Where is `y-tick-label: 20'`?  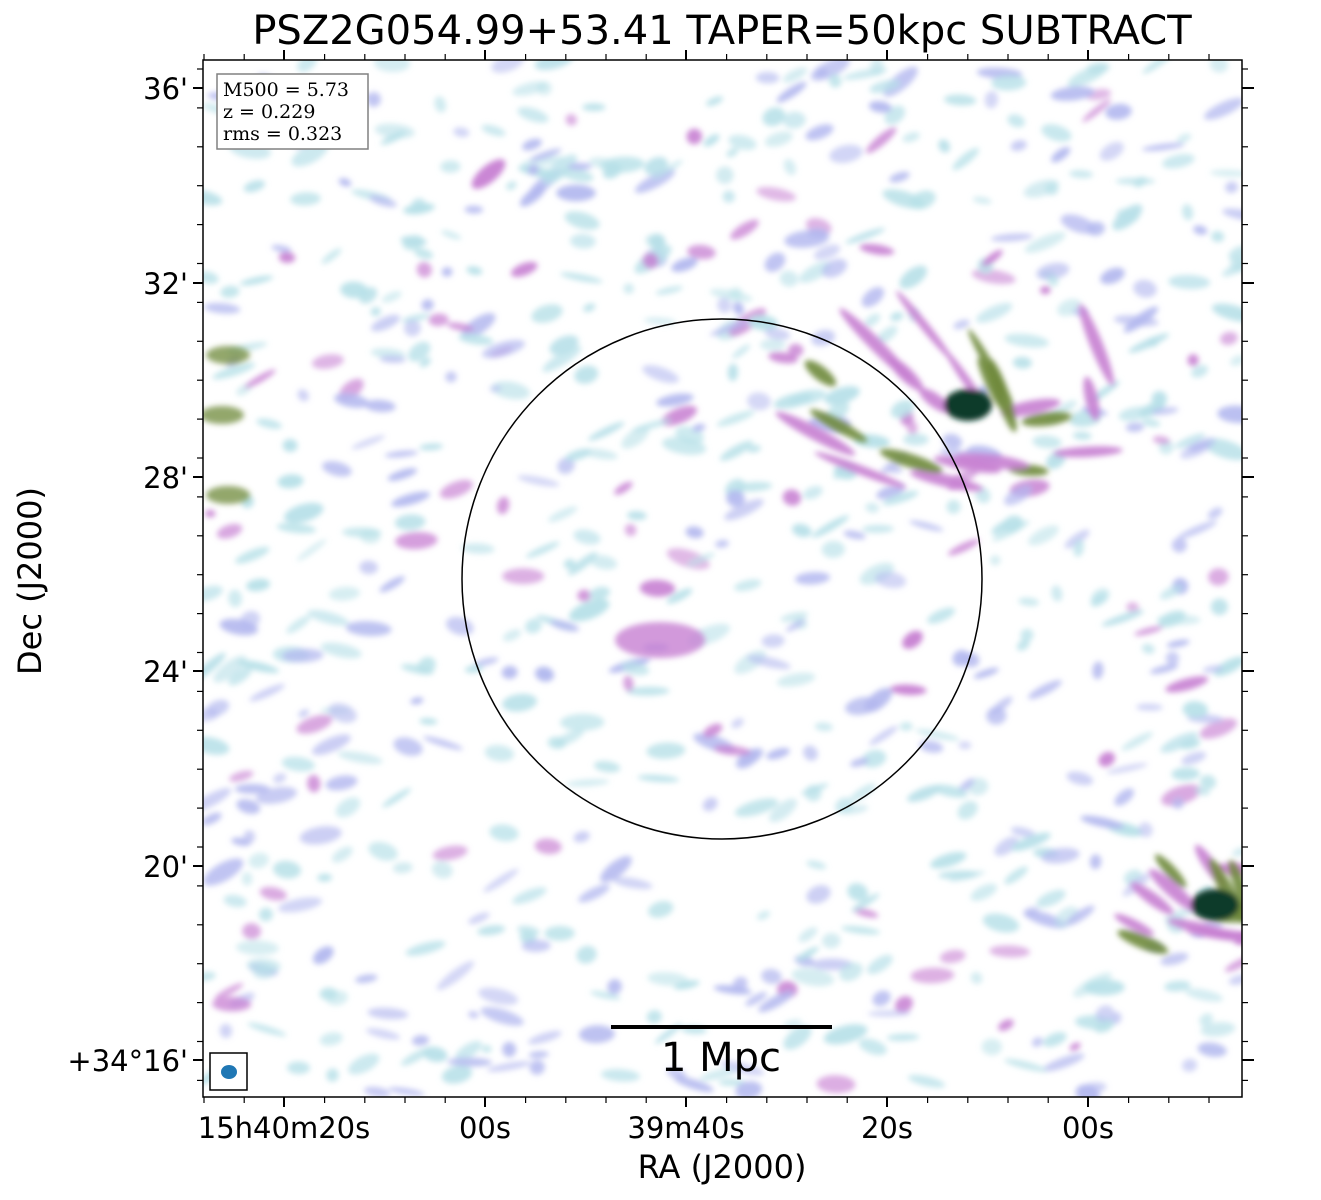 y-tick-label: 20' is located at coordinates (165, 867).